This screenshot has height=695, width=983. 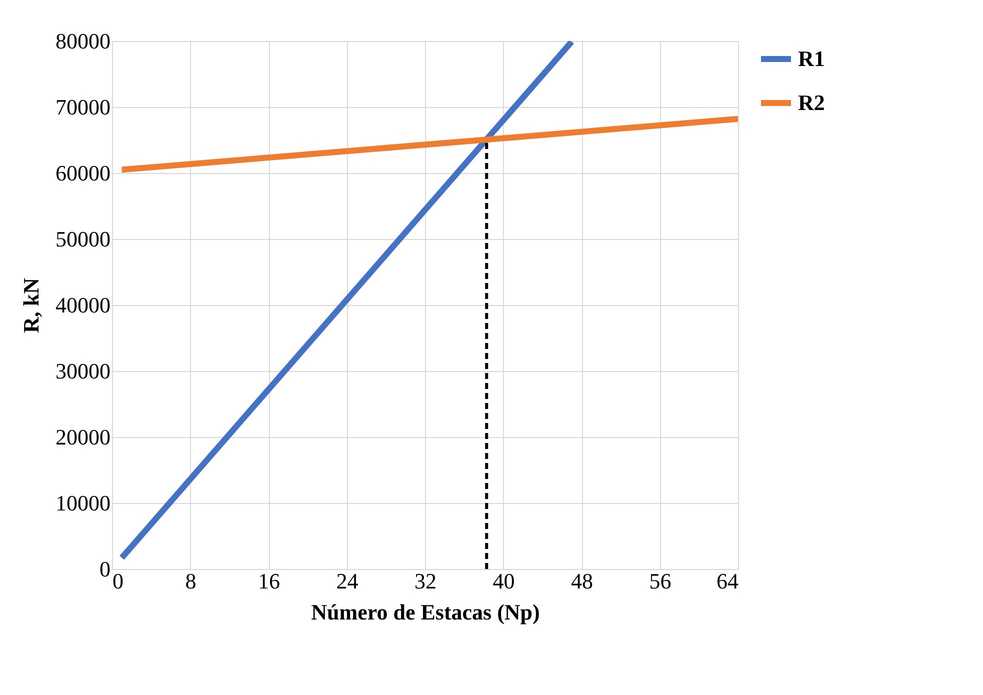 I want to click on x-tick-label: 32, so click(x=425, y=581).